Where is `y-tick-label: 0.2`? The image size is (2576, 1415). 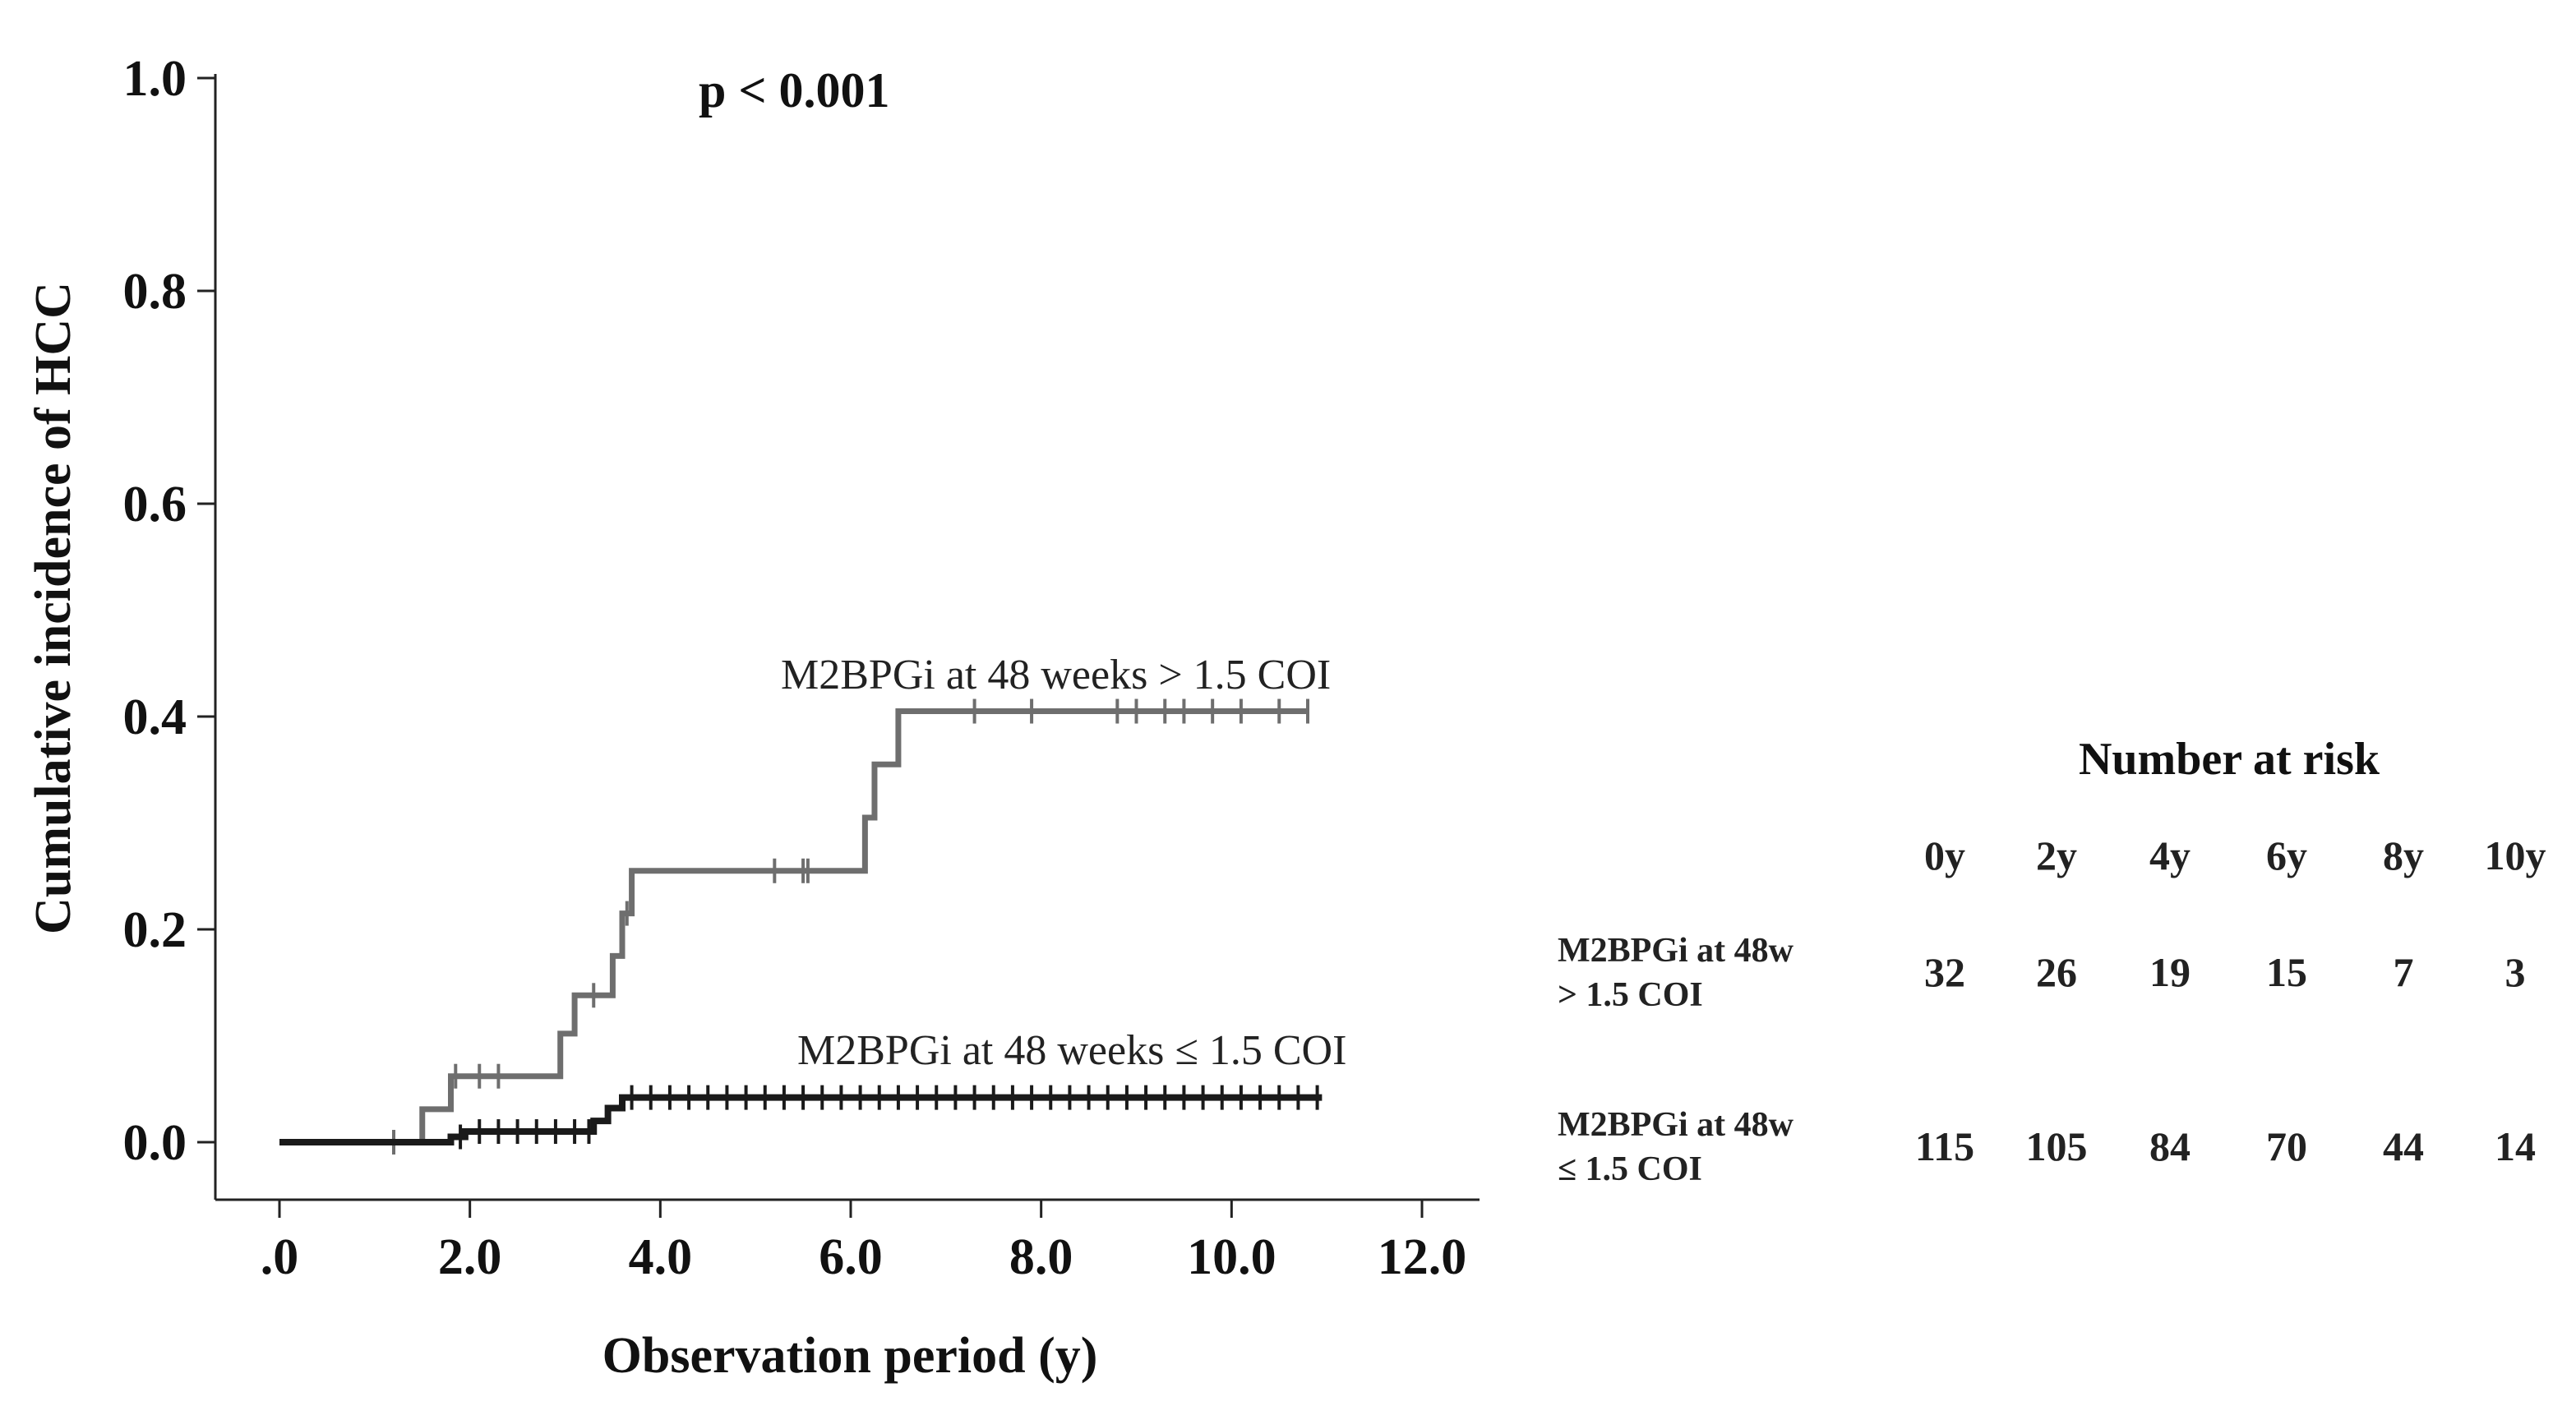 y-tick-label: 0.2 is located at coordinates (155, 930).